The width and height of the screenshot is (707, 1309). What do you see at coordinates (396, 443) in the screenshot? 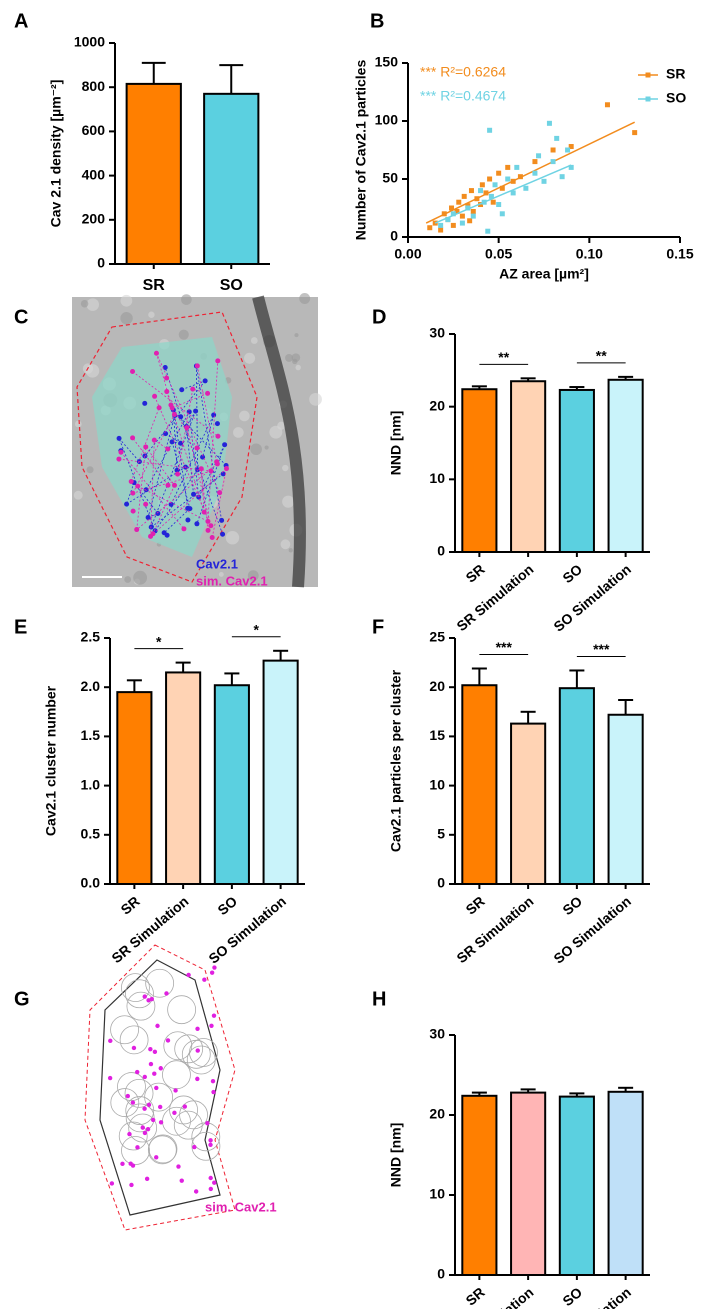
I see `y-axis-label: NND [nm]` at bounding box center [396, 443].